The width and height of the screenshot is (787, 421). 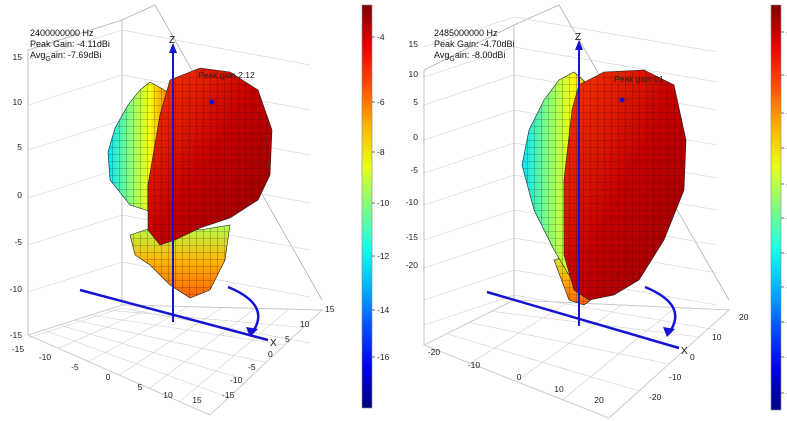 I want to click on lobe-lower-mesh, so click(x=180, y=261).